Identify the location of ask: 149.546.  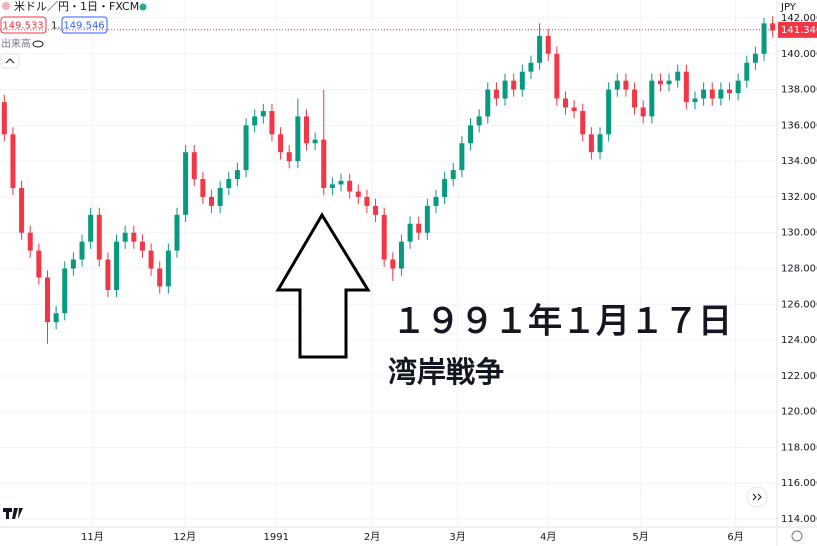
(83, 26).